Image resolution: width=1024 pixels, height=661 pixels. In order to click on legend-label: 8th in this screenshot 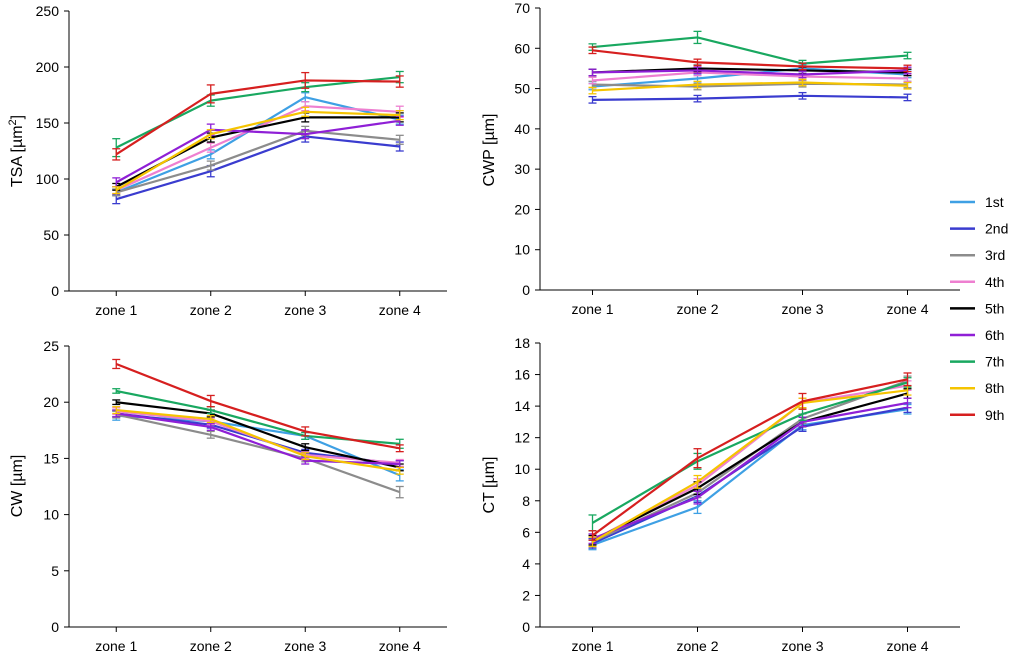, I will do `click(994, 388)`.